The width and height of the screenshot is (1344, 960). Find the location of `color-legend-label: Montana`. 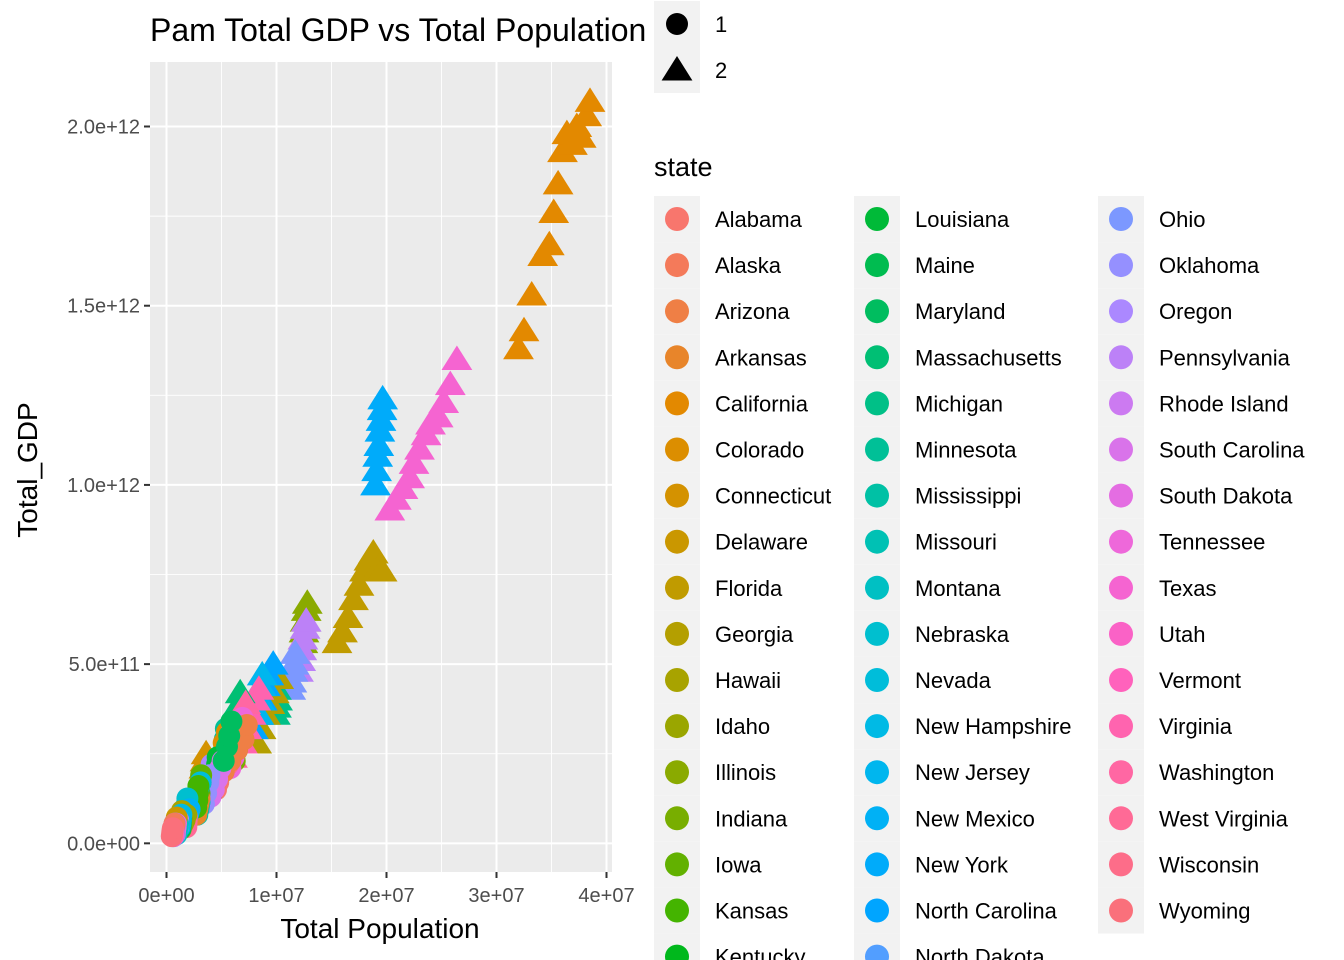

color-legend-label: Montana is located at coordinates (958, 588).